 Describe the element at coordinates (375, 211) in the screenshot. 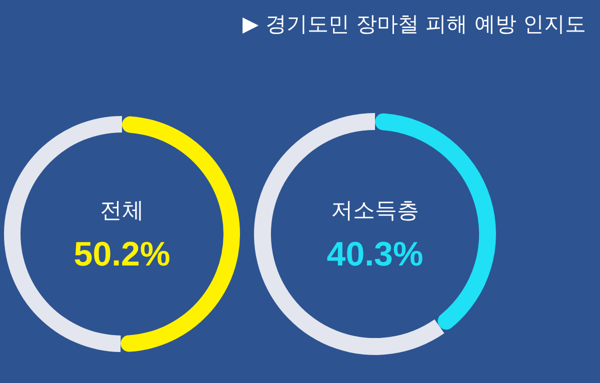

I see `slice-label: 저소득층` at that location.